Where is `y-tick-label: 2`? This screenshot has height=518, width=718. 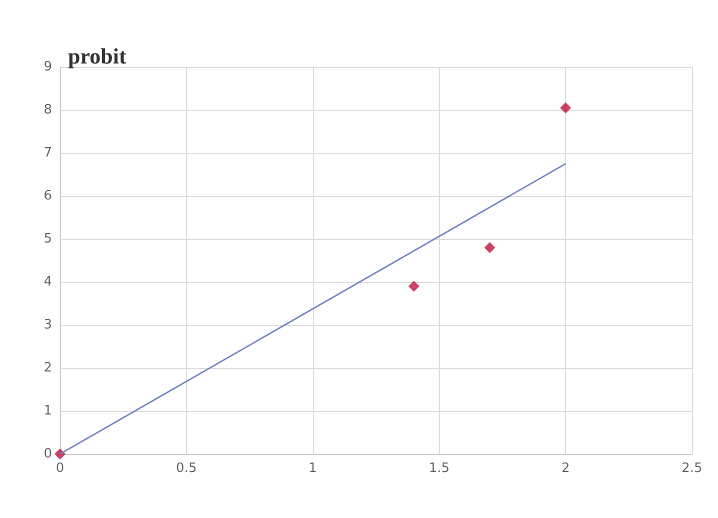
y-tick-label: 2 is located at coordinates (48, 368).